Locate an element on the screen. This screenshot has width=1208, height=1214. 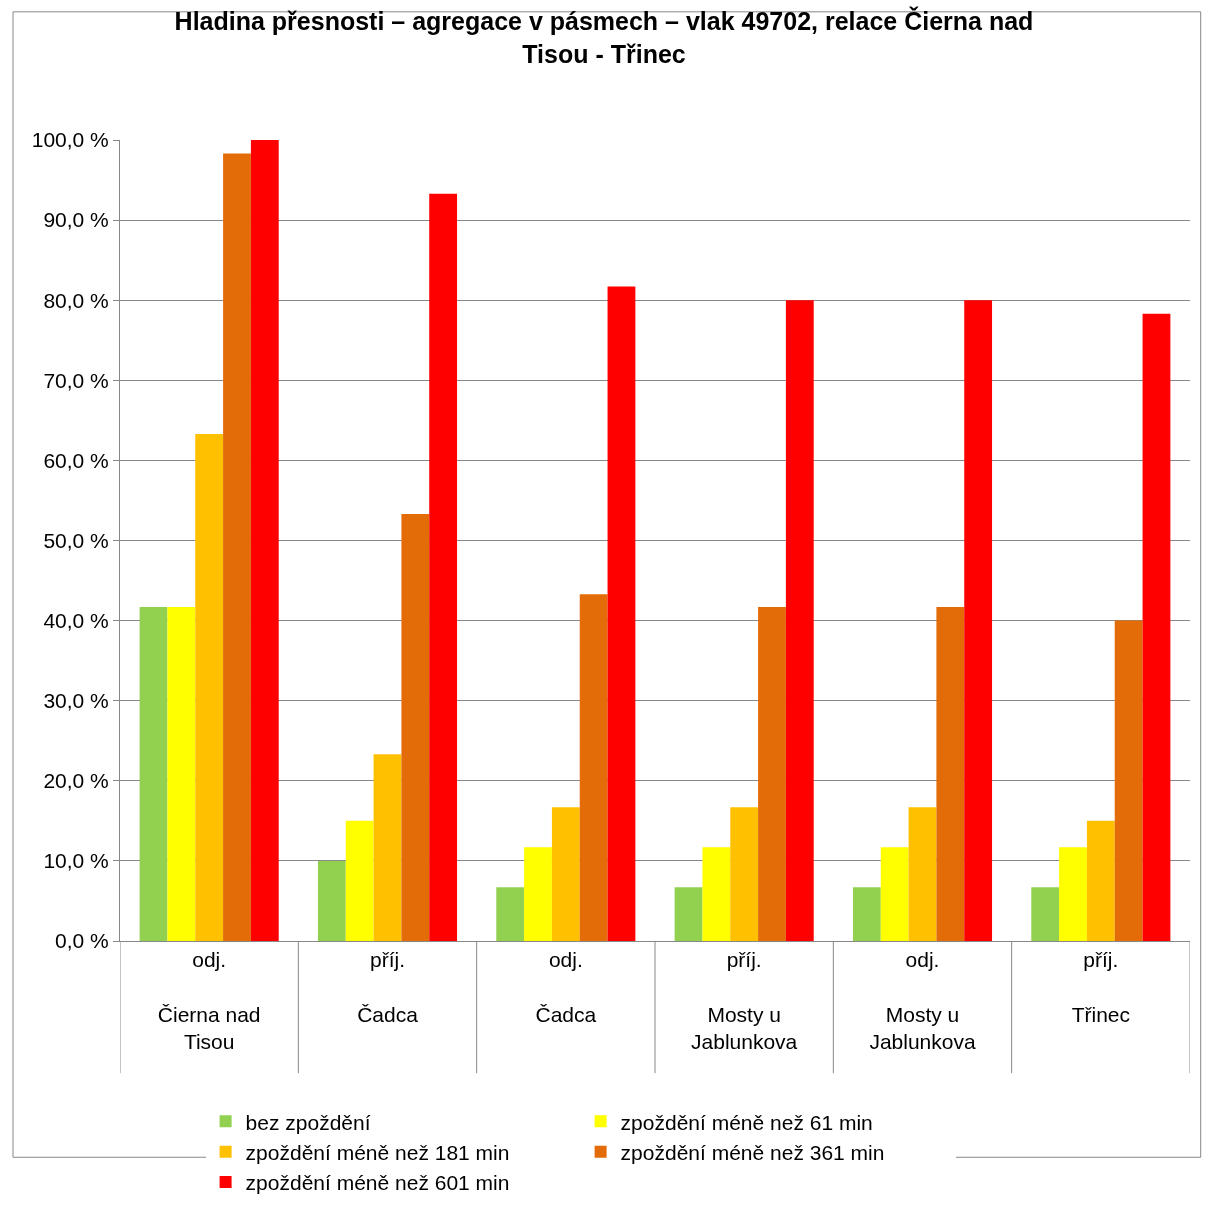
legend-label: zpoždění méně než 181 min is located at coordinates (377, 1152).